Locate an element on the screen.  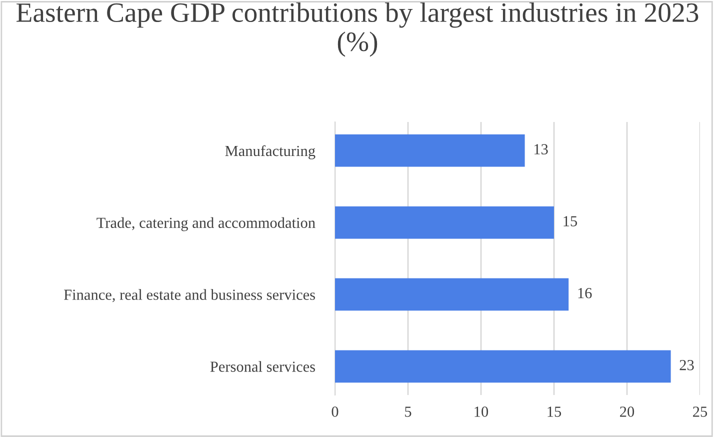
chart-title: Eastern Cape GDP contributions by largest industries in 2023 (%) is located at coordinates (357, 29).